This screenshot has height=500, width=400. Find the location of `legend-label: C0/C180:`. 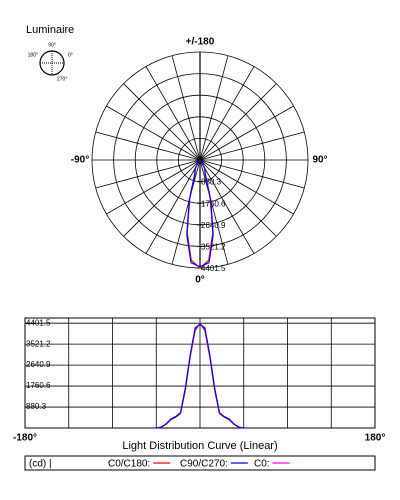

legend-label: C0/C180: is located at coordinates (129, 464).